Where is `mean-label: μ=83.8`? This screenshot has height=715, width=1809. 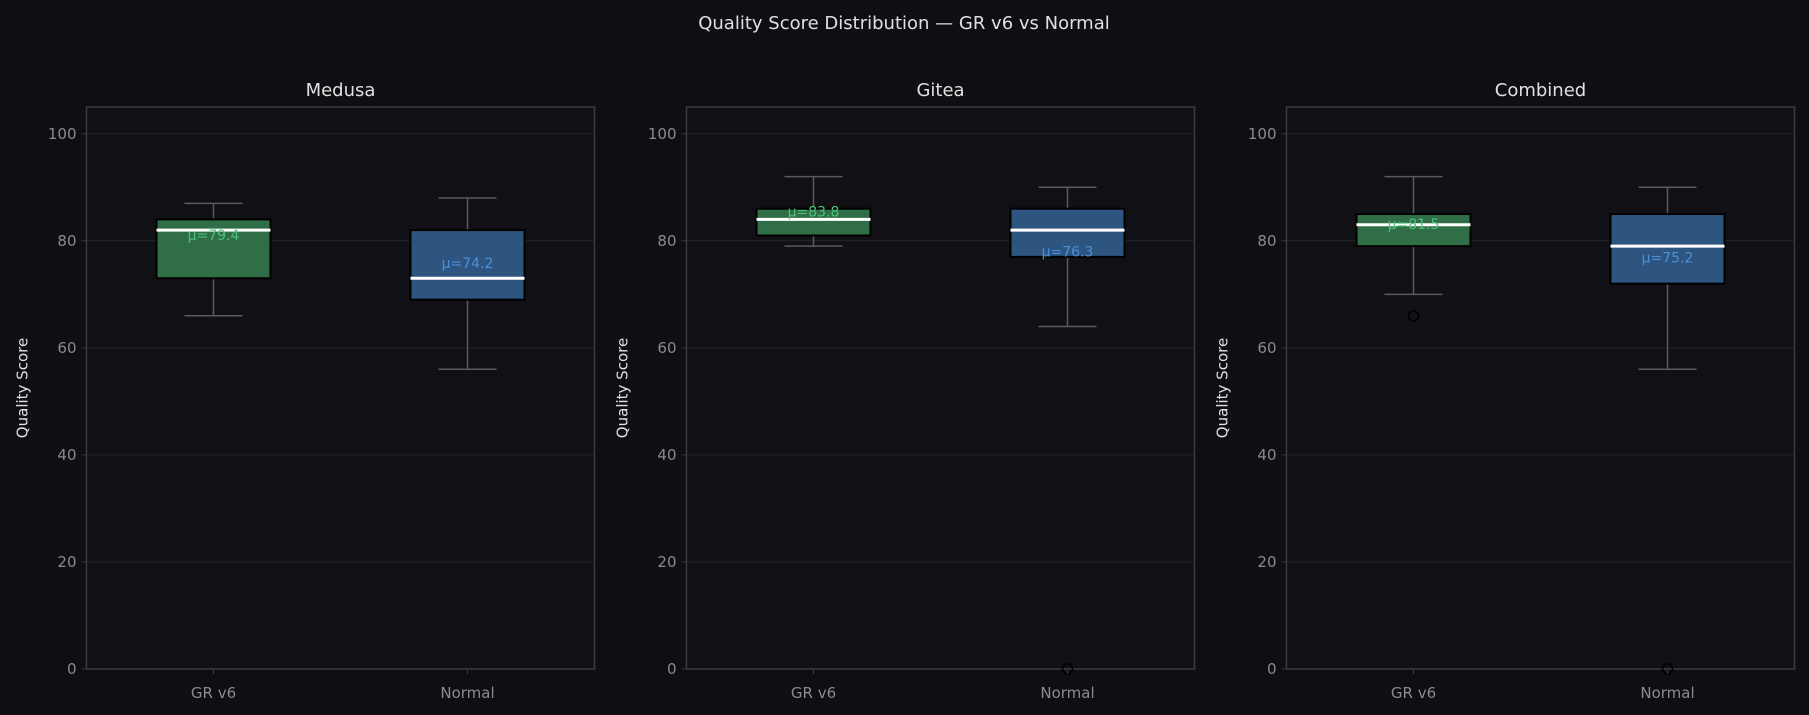
mean-label: μ=83.8 is located at coordinates (814, 212).